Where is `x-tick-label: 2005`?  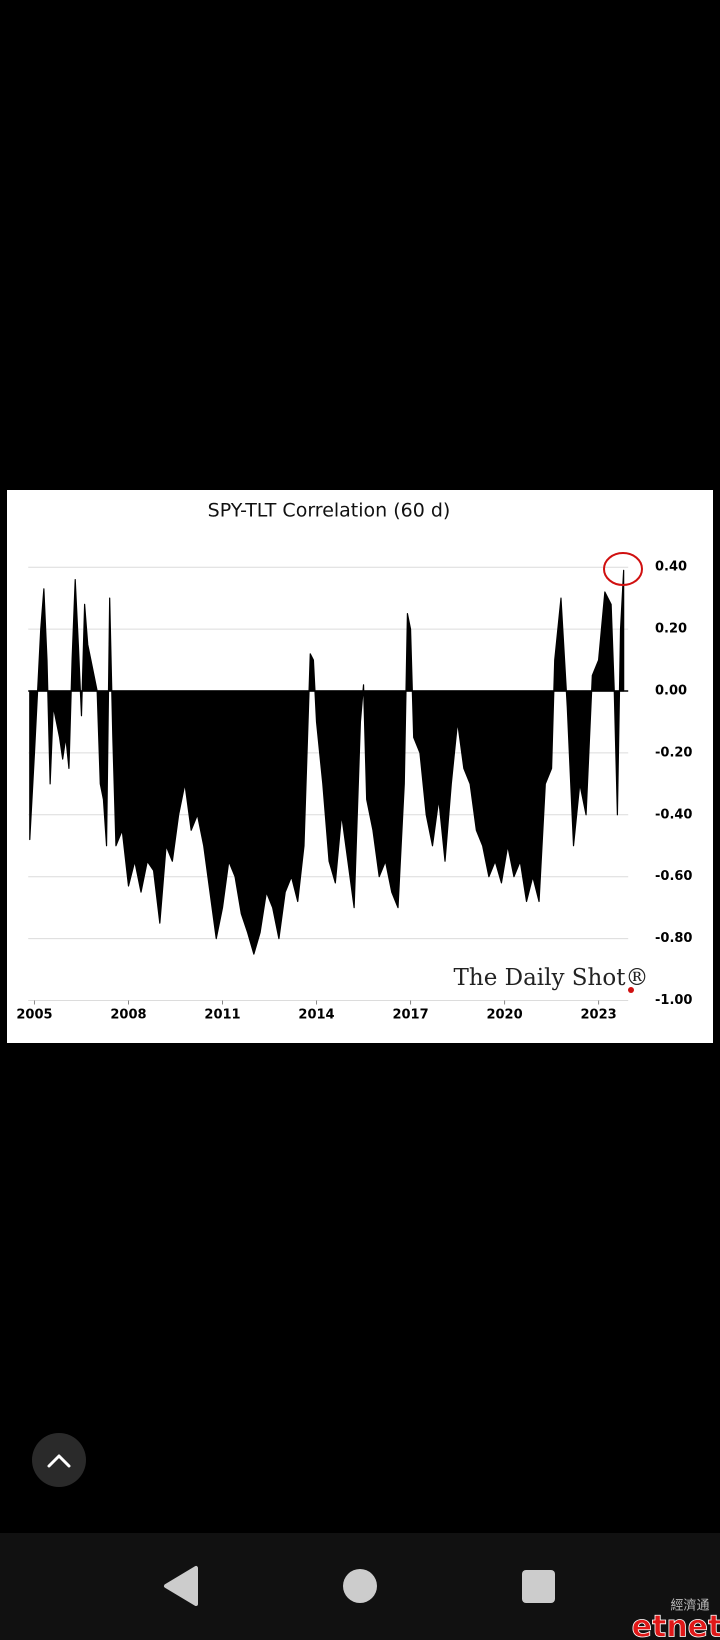
x-tick-label: 2005 is located at coordinates (34, 1015).